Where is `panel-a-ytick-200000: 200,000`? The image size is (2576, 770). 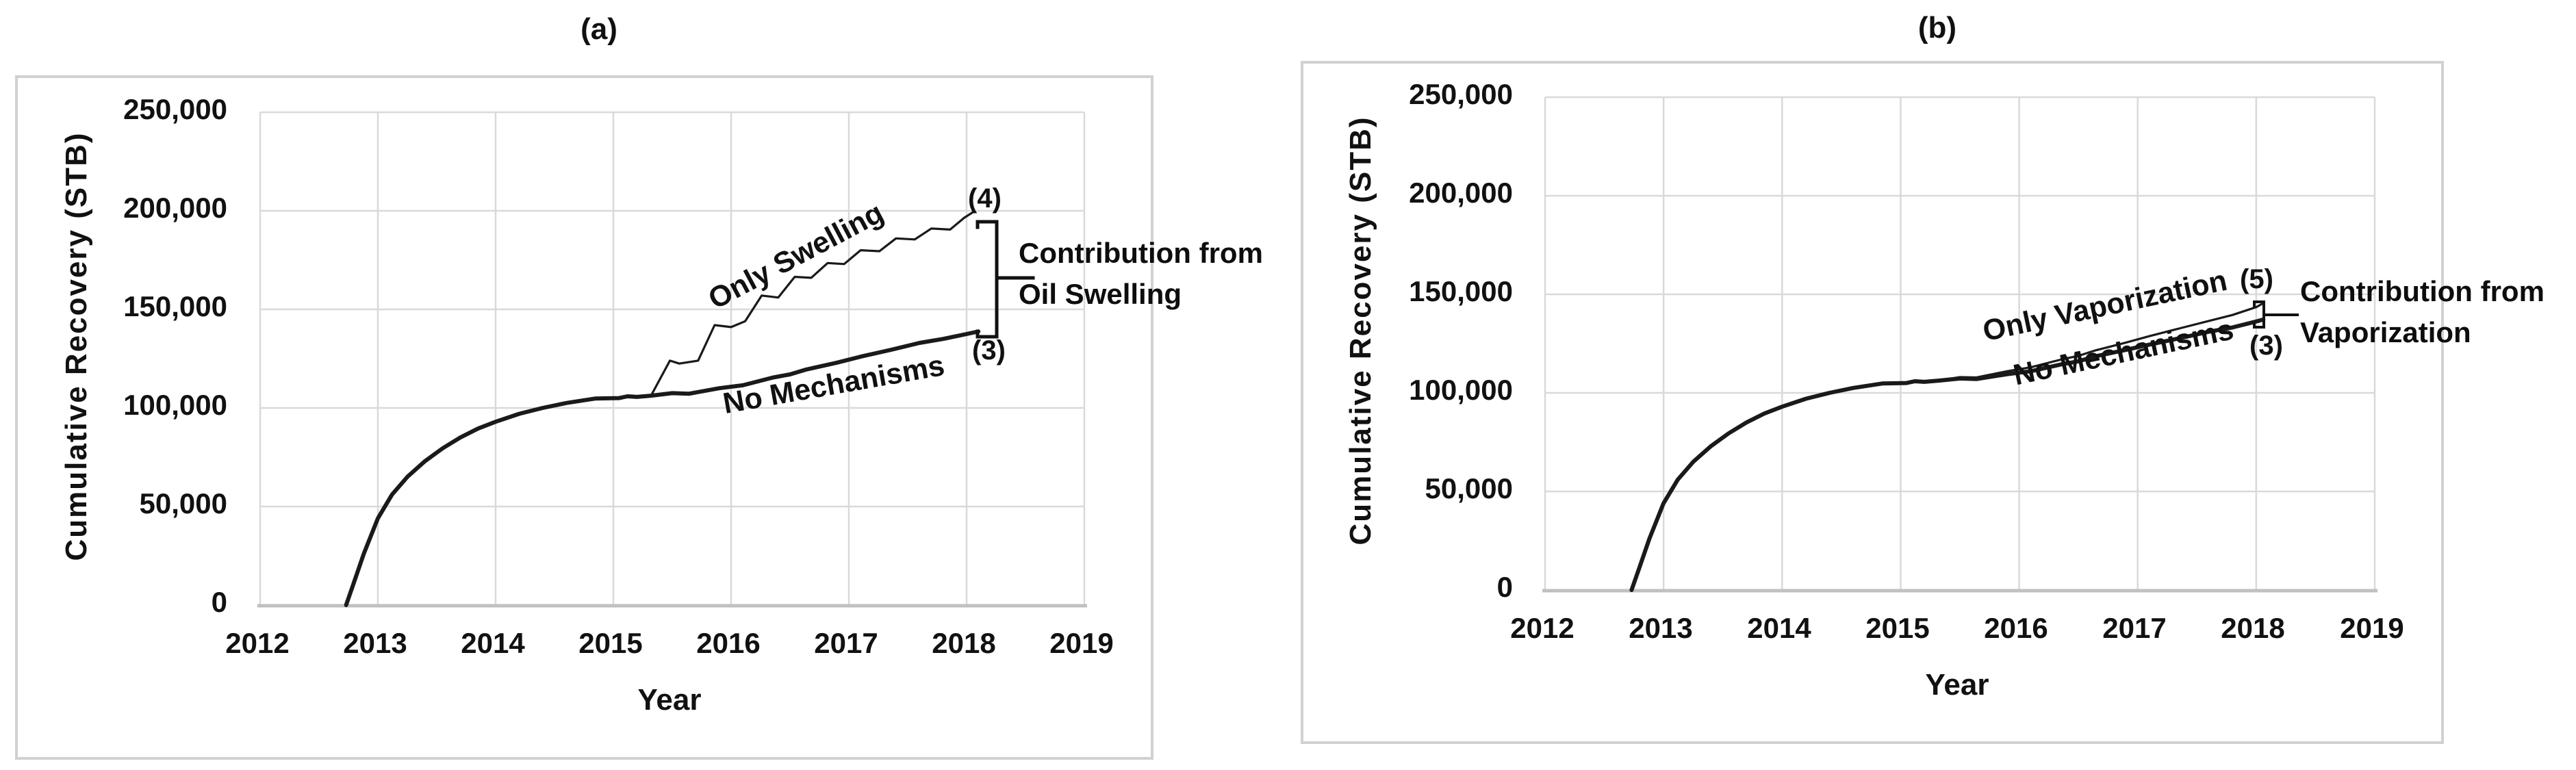
panel-a-ytick-200000: 200,000 is located at coordinates (175, 208).